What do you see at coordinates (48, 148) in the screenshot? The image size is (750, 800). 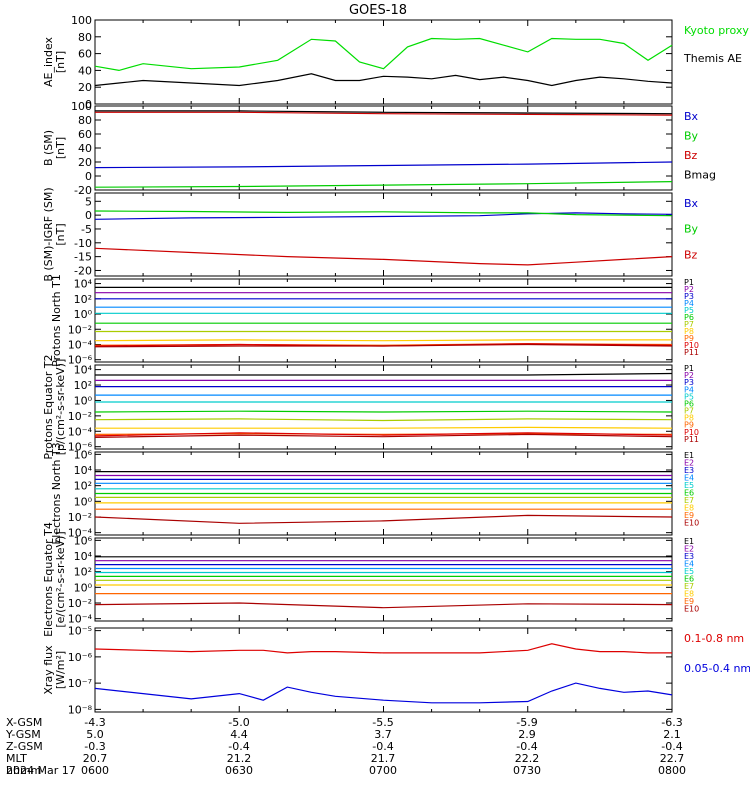 I see `y-axis-label: B (SM)` at bounding box center [48, 148].